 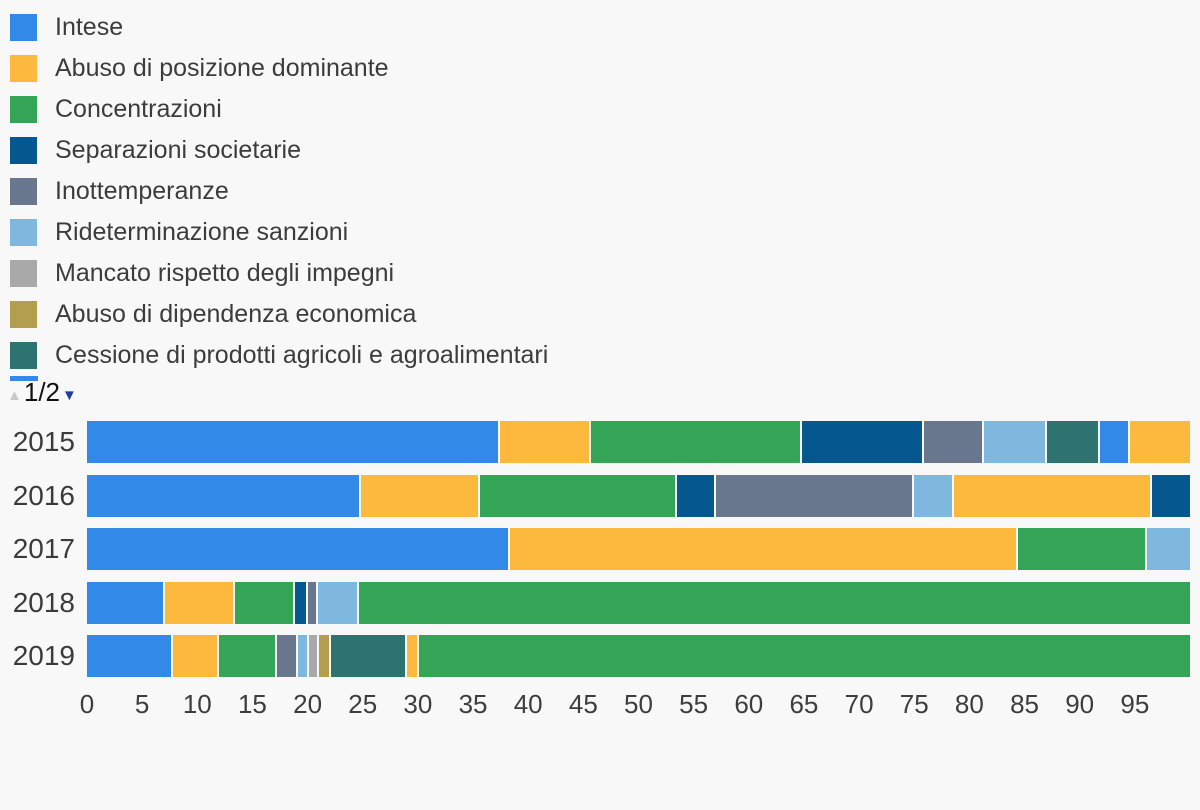 I want to click on year-label: 2015, so click(x=43, y=441).